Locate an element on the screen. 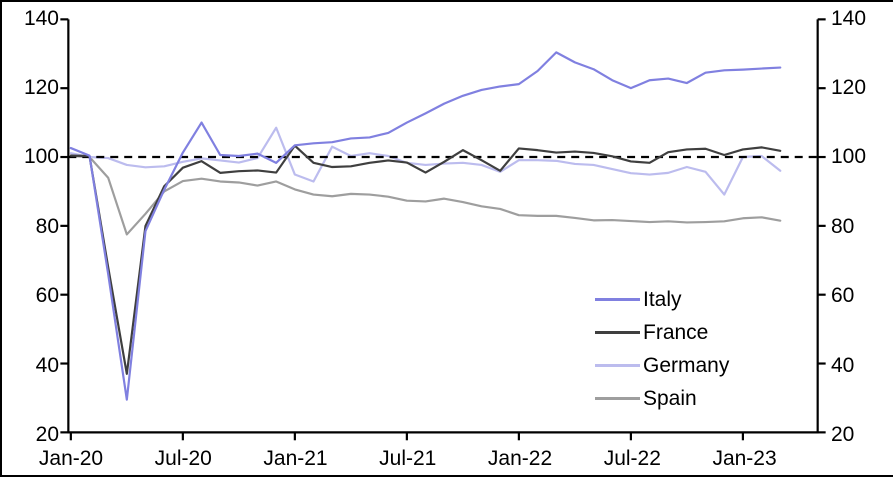 The image size is (893, 477). legend-label: Italy is located at coordinates (662, 299).